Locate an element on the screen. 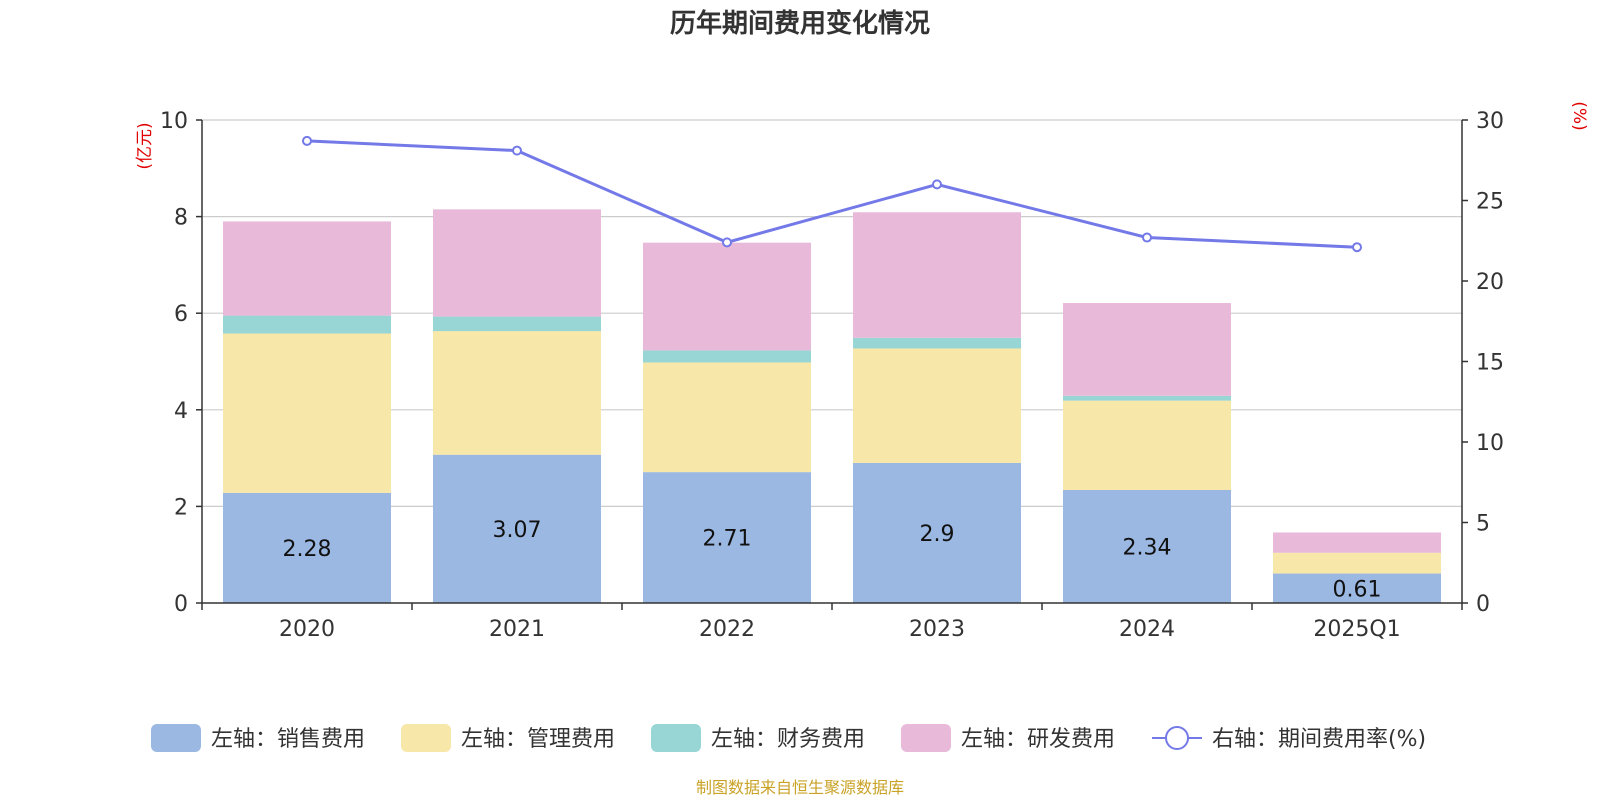 Image resolution: width=1600 pixels, height=804 pixels. x-tick-label: 2020 is located at coordinates (307, 629).